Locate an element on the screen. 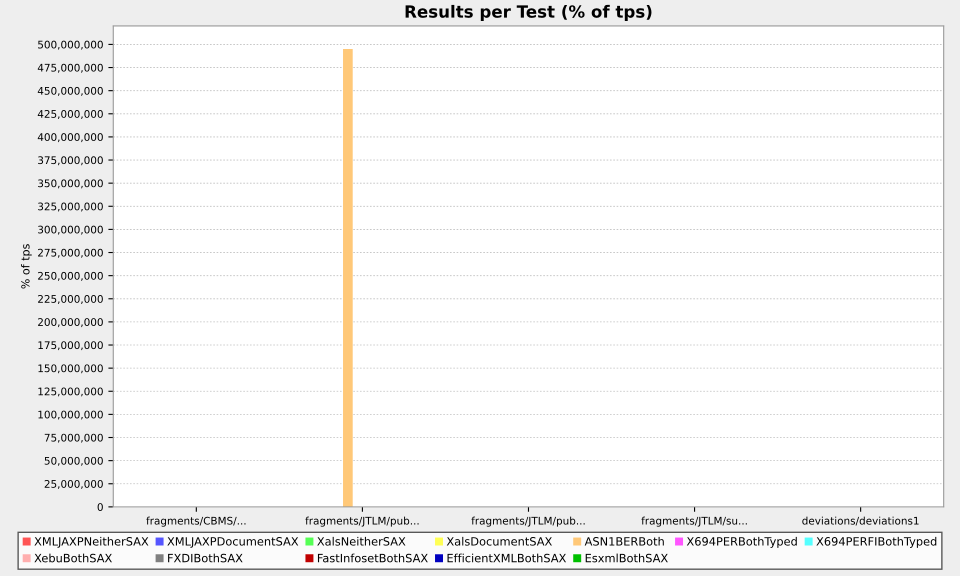 This screenshot has height=576, width=960. legend-label: EfficientXMLBothSAX is located at coordinates (507, 558).